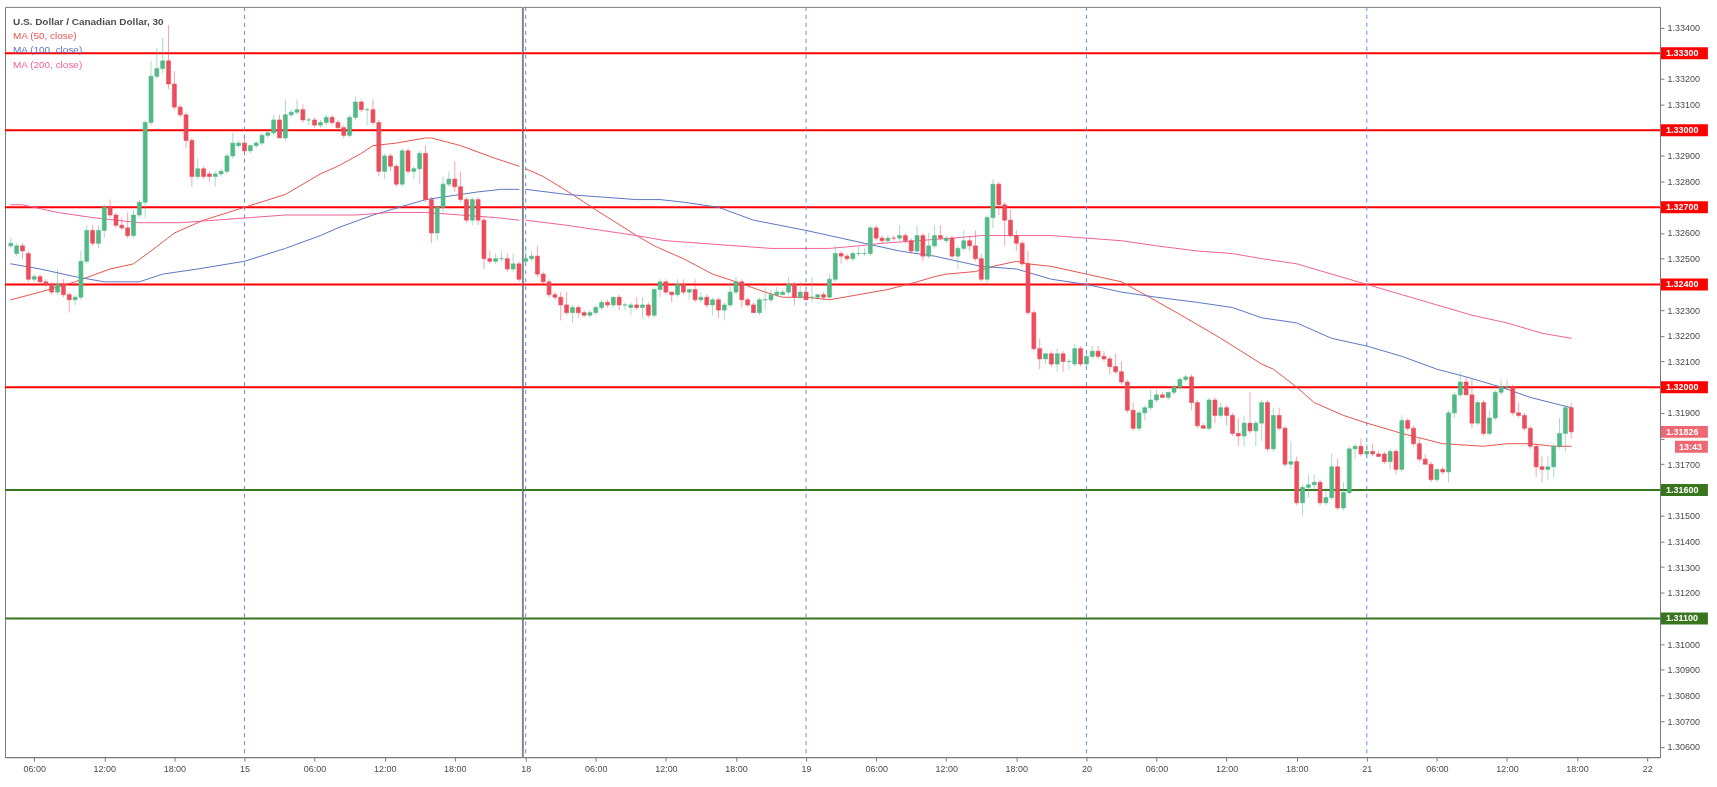 This screenshot has width=1717, height=787. Describe the element at coordinates (806, 768) in the screenshot. I see `x-tick-label: 19` at that location.